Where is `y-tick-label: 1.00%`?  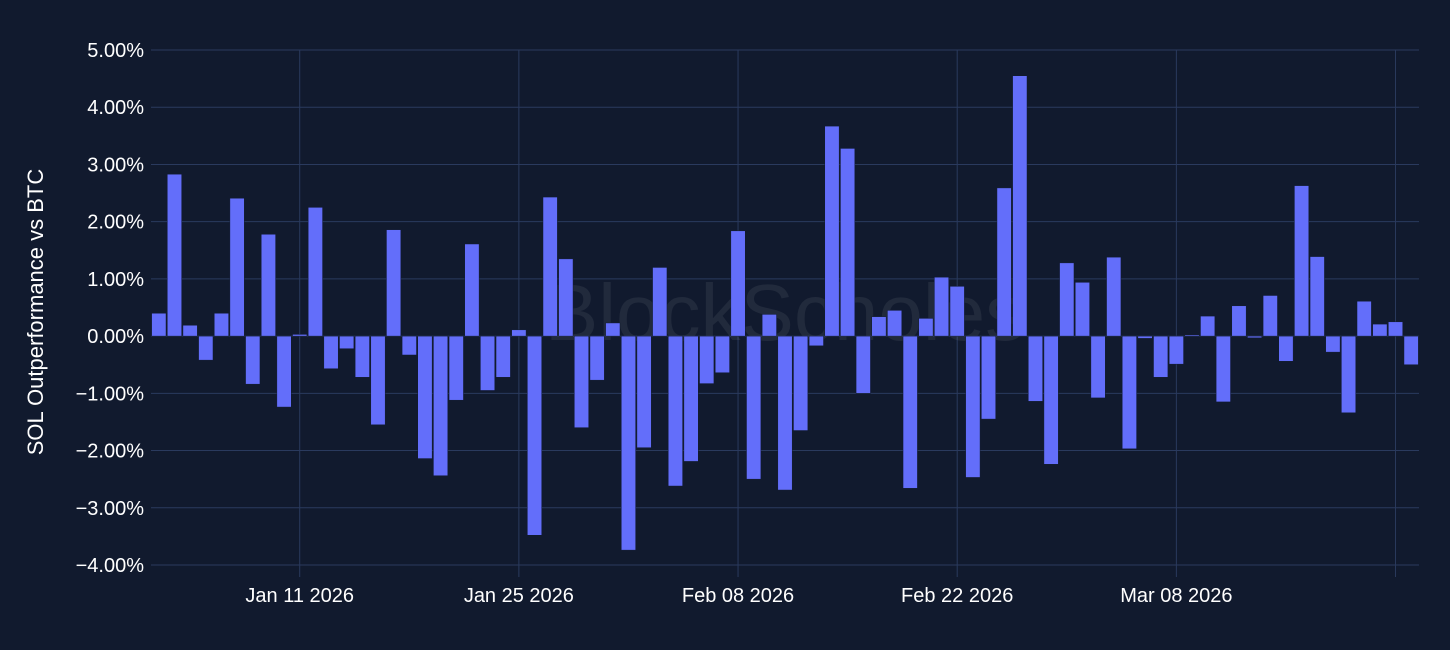
y-tick-label: 1.00% is located at coordinates (115, 280).